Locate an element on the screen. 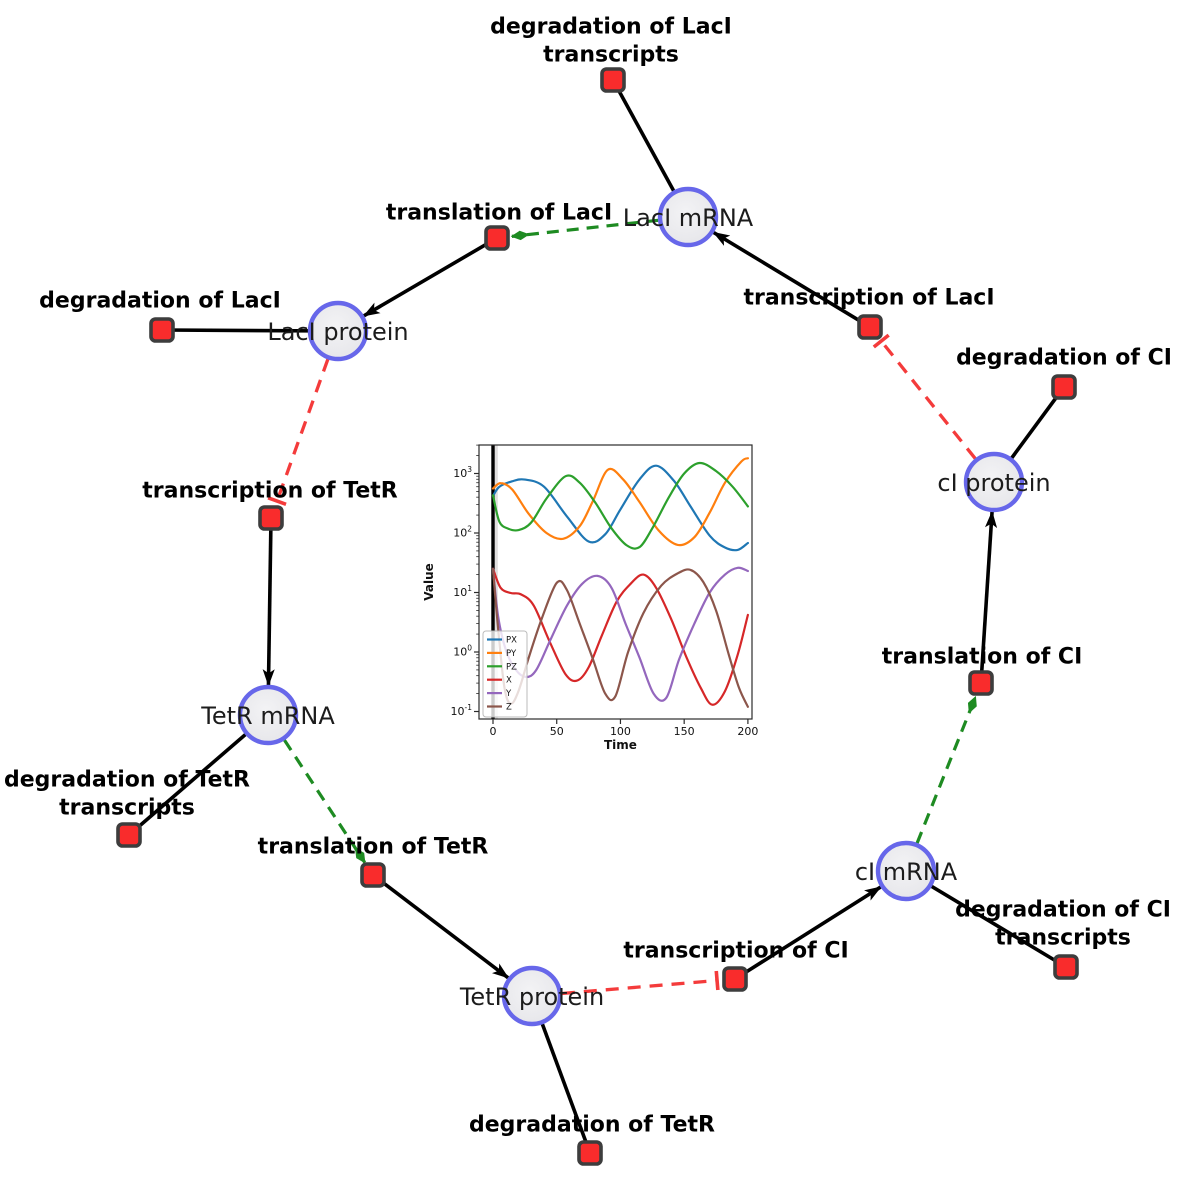 The height and width of the screenshot is (1200, 1189). chart-legend-label-PZ: PZ is located at coordinates (511, 667).